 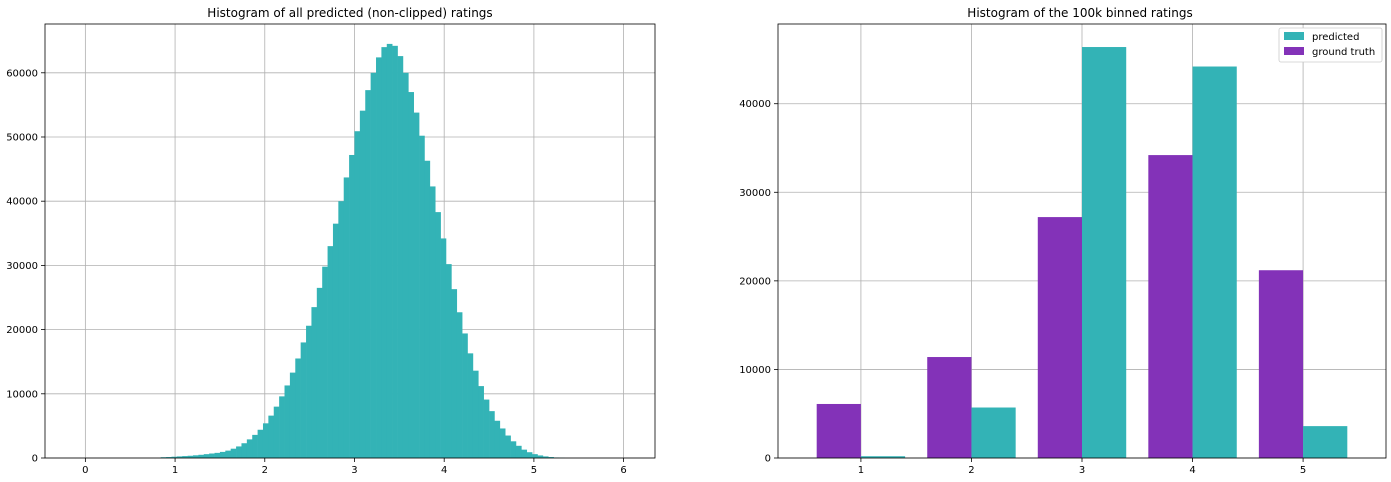 What do you see at coordinates (22, 73) in the screenshot?
I see `y-tick-label: 60000` at bounding box center [22, 73].